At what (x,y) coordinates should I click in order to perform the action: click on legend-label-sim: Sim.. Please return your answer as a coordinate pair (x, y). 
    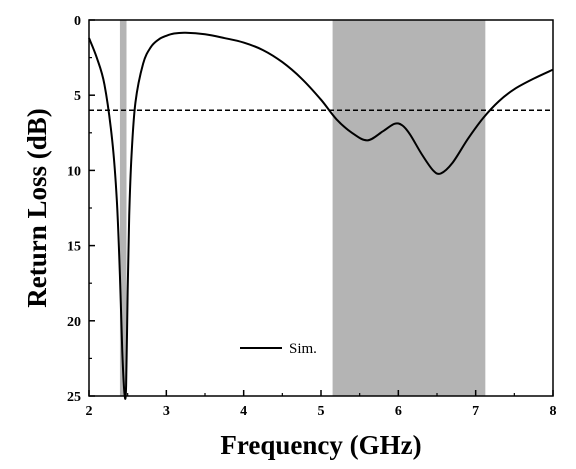
    Looking at the image, I should click on (303, 349).